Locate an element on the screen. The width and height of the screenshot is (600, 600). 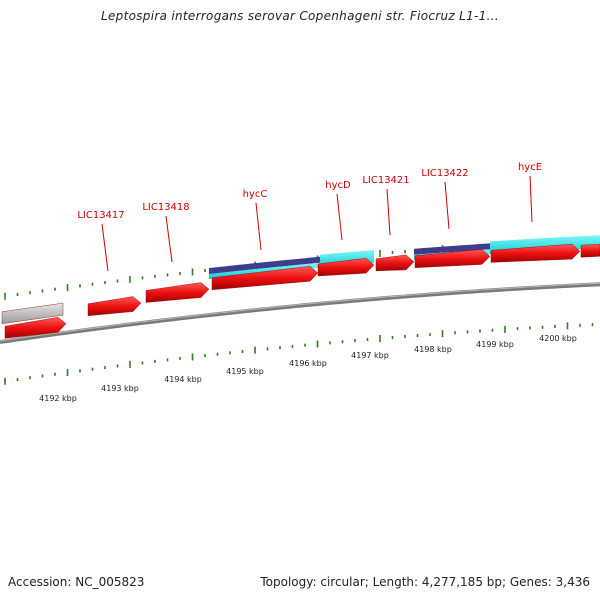
kbp-tick-track is located at coordinates (299, 353).